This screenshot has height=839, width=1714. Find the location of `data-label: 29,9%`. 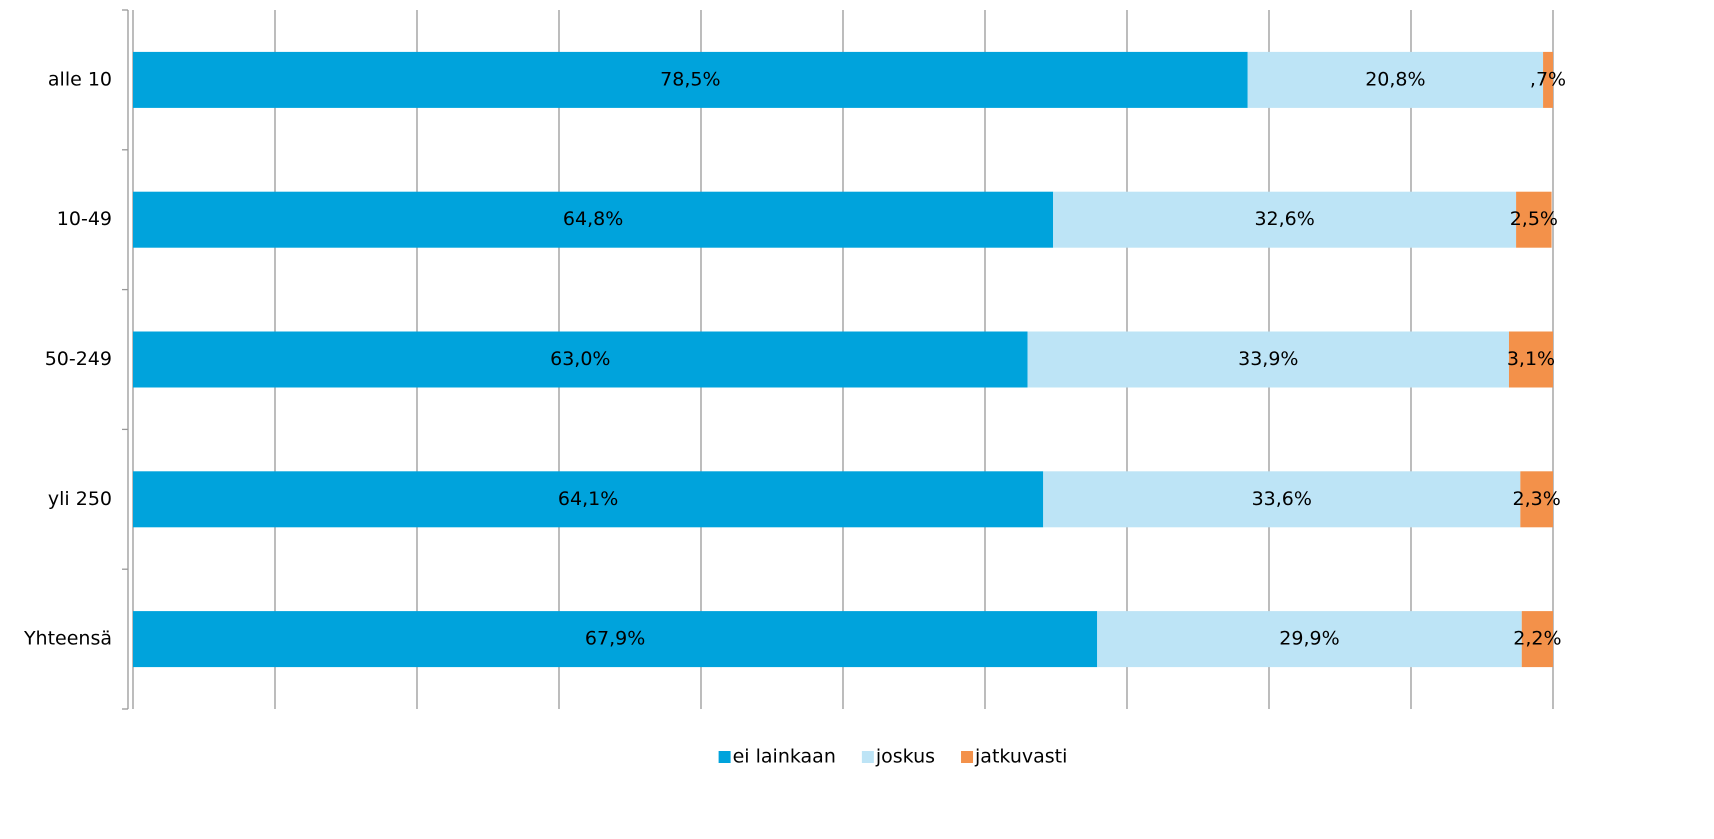

data-label: 29,9% is located at coordinates (1309, 639).